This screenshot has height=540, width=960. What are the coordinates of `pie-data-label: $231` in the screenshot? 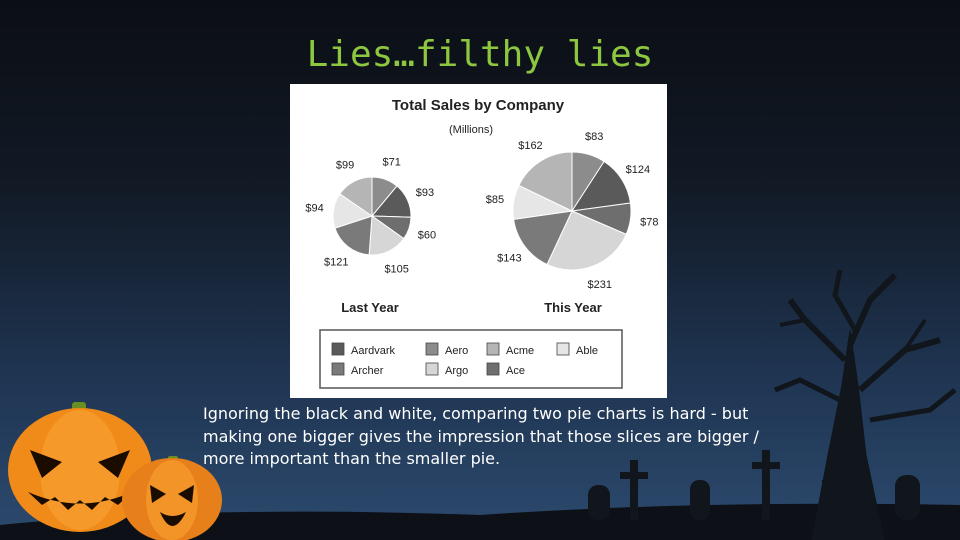 It's located at (600, 285).